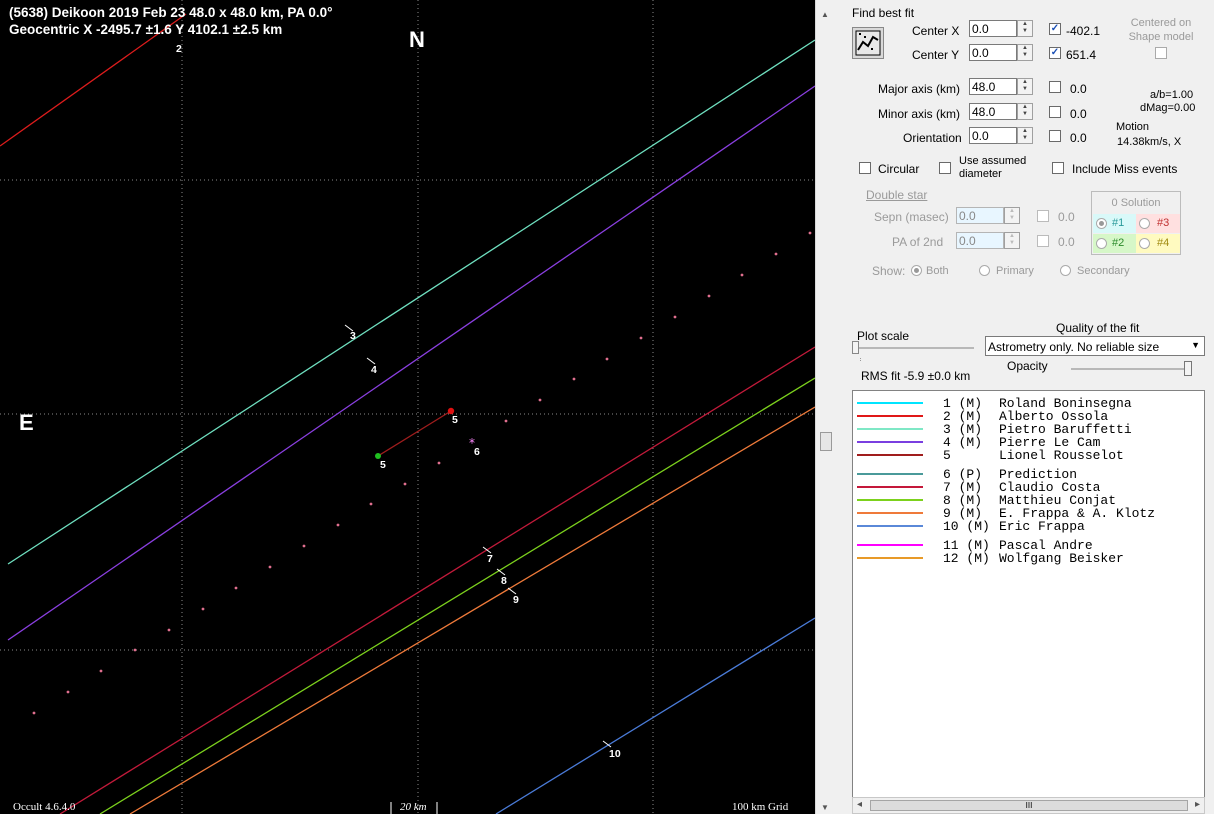 This screenshot has width=1214, height=814. What do you see at coordinates (1101, 223) in the screenshot?
I see `solution-1-radio` at bounding box center [1101, 223].